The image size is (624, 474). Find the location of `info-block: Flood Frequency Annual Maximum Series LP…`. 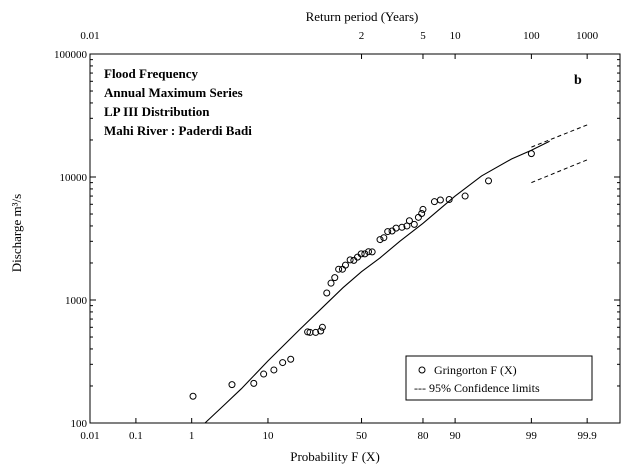

info-block: Flood Frequency Annual Maximum Series LP… is located at coordinates (178, 102).